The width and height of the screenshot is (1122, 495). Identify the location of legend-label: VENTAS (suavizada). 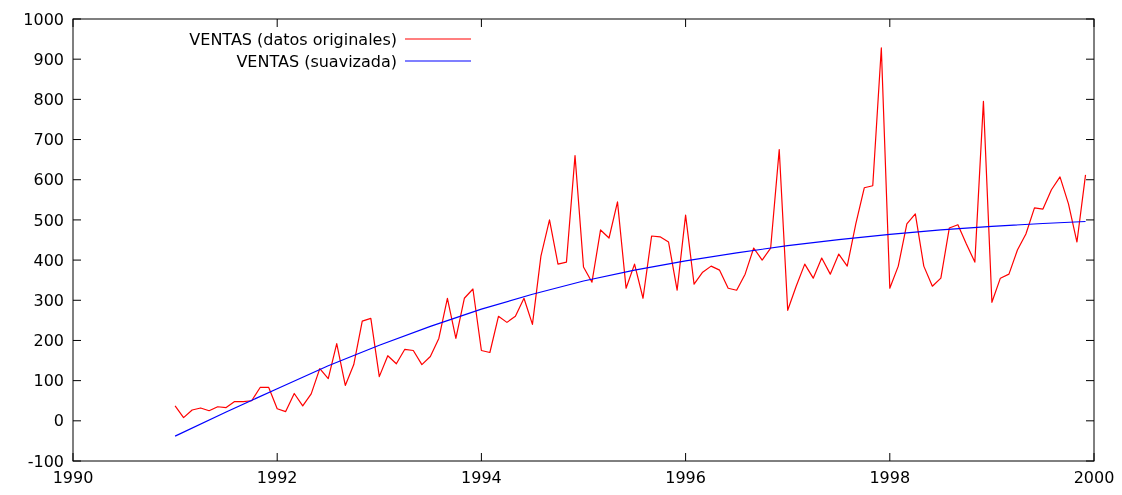
(316, 61).